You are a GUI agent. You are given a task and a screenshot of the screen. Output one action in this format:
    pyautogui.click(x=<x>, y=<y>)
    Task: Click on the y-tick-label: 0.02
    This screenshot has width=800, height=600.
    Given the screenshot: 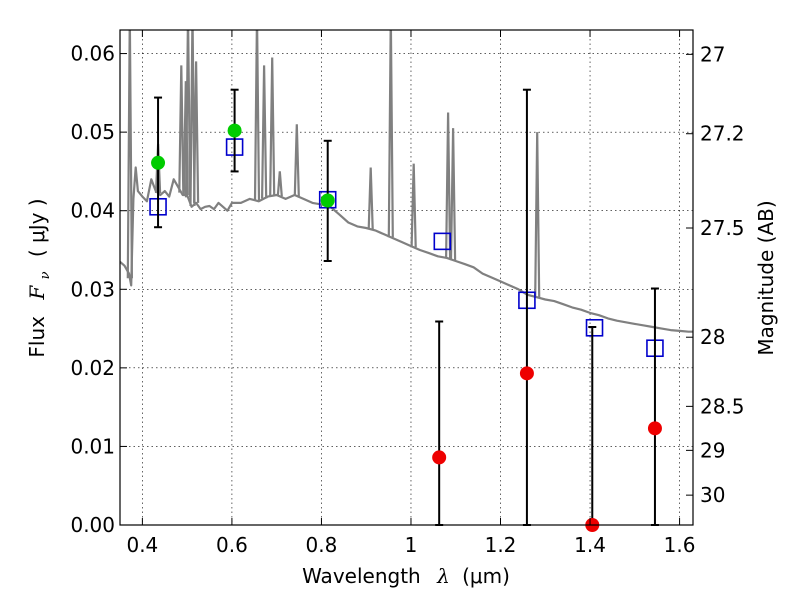 What is the action you would take?
    pyautogui.click(x=92, y=368)
    